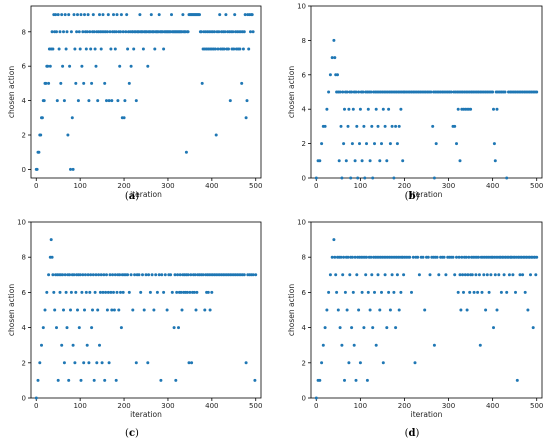  I want to click on x-tick-label: 300, so click(448, 406).